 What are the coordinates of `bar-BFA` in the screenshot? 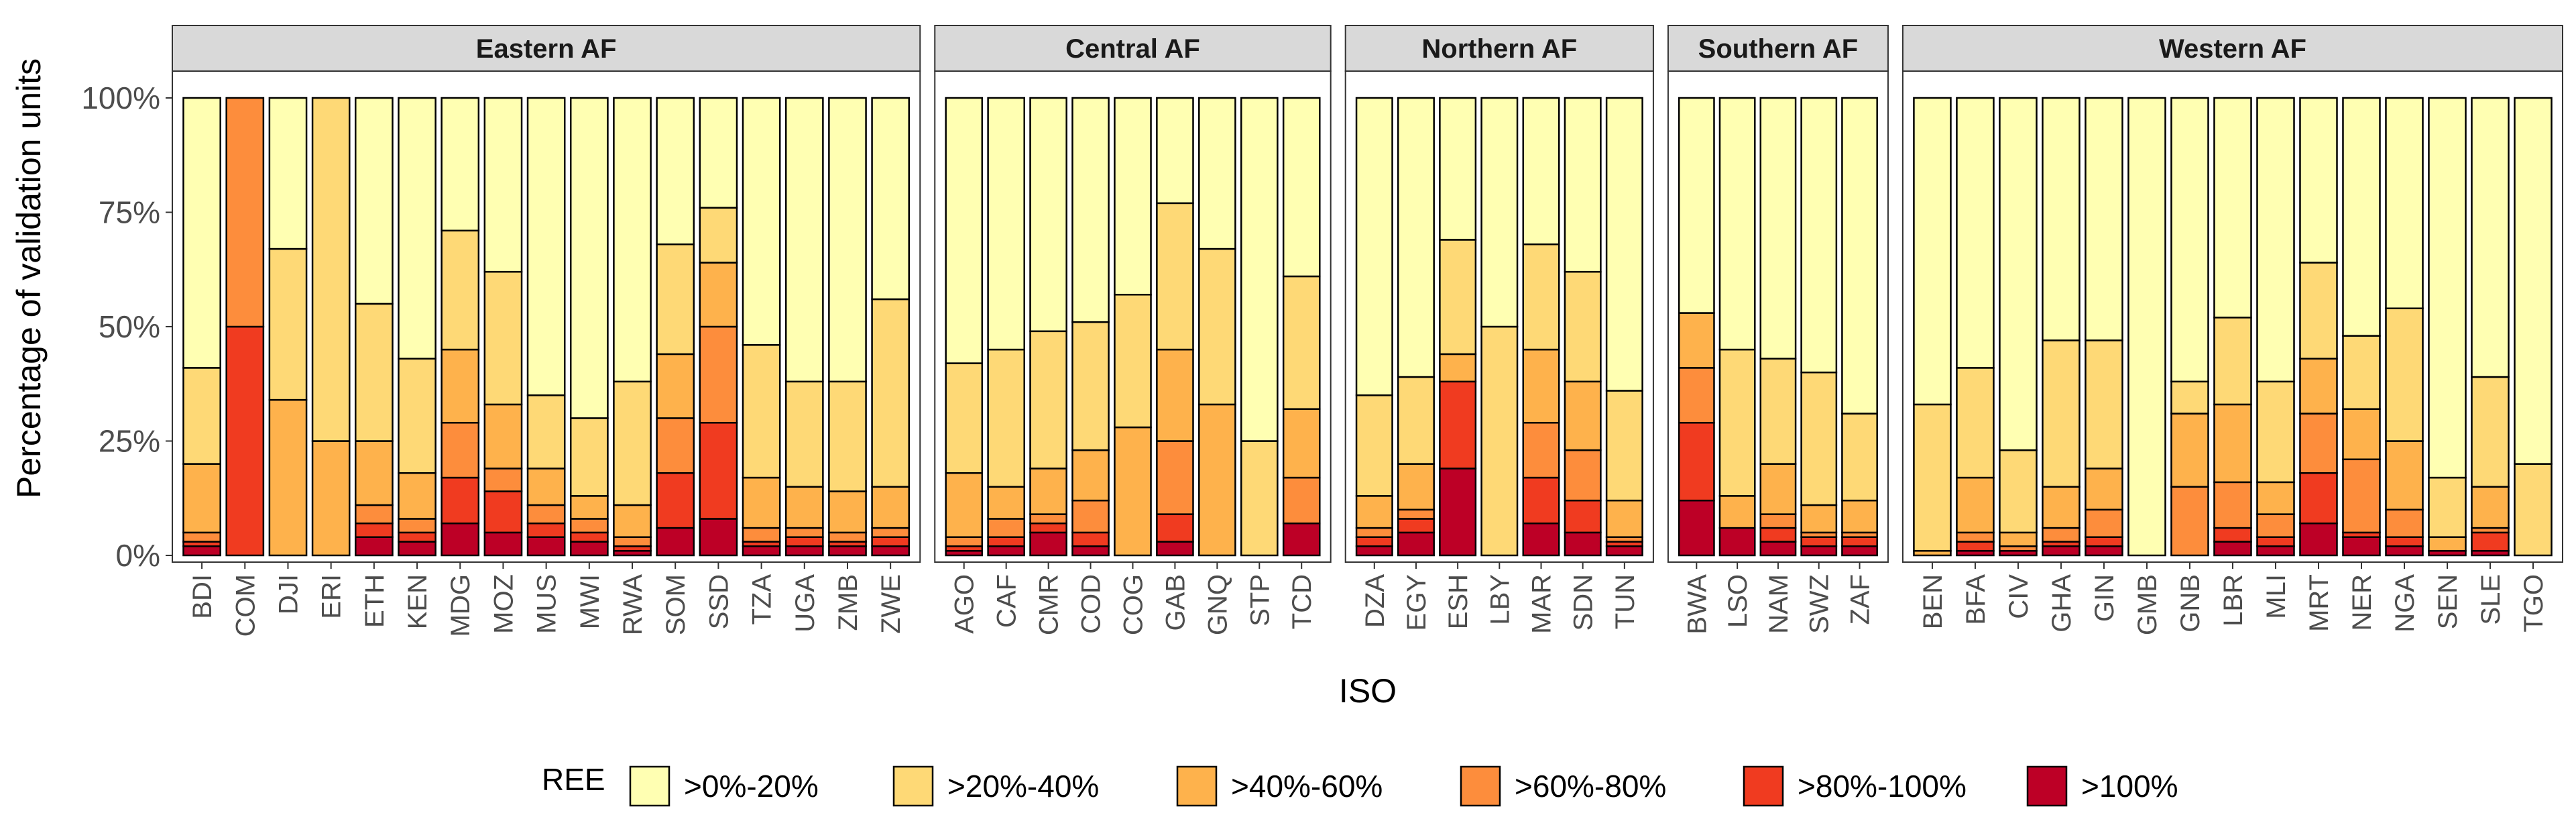 It's located at (1975, 327).